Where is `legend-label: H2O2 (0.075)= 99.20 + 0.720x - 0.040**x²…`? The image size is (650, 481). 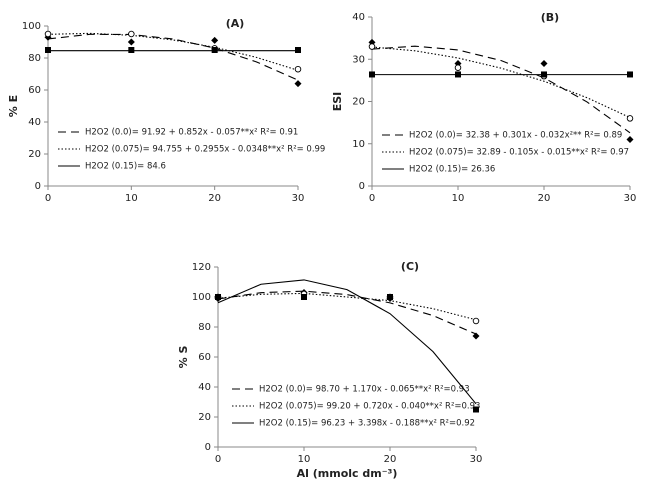 legend-label: H2O2 (0.075)= 99.20 + 0.720x - 0.040**x²… is located at coordinates (369, 407).